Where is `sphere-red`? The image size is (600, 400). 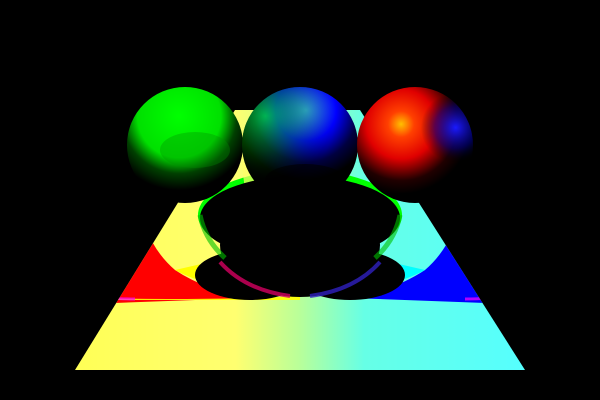
sphere-red is located at coordinates (415, 145).